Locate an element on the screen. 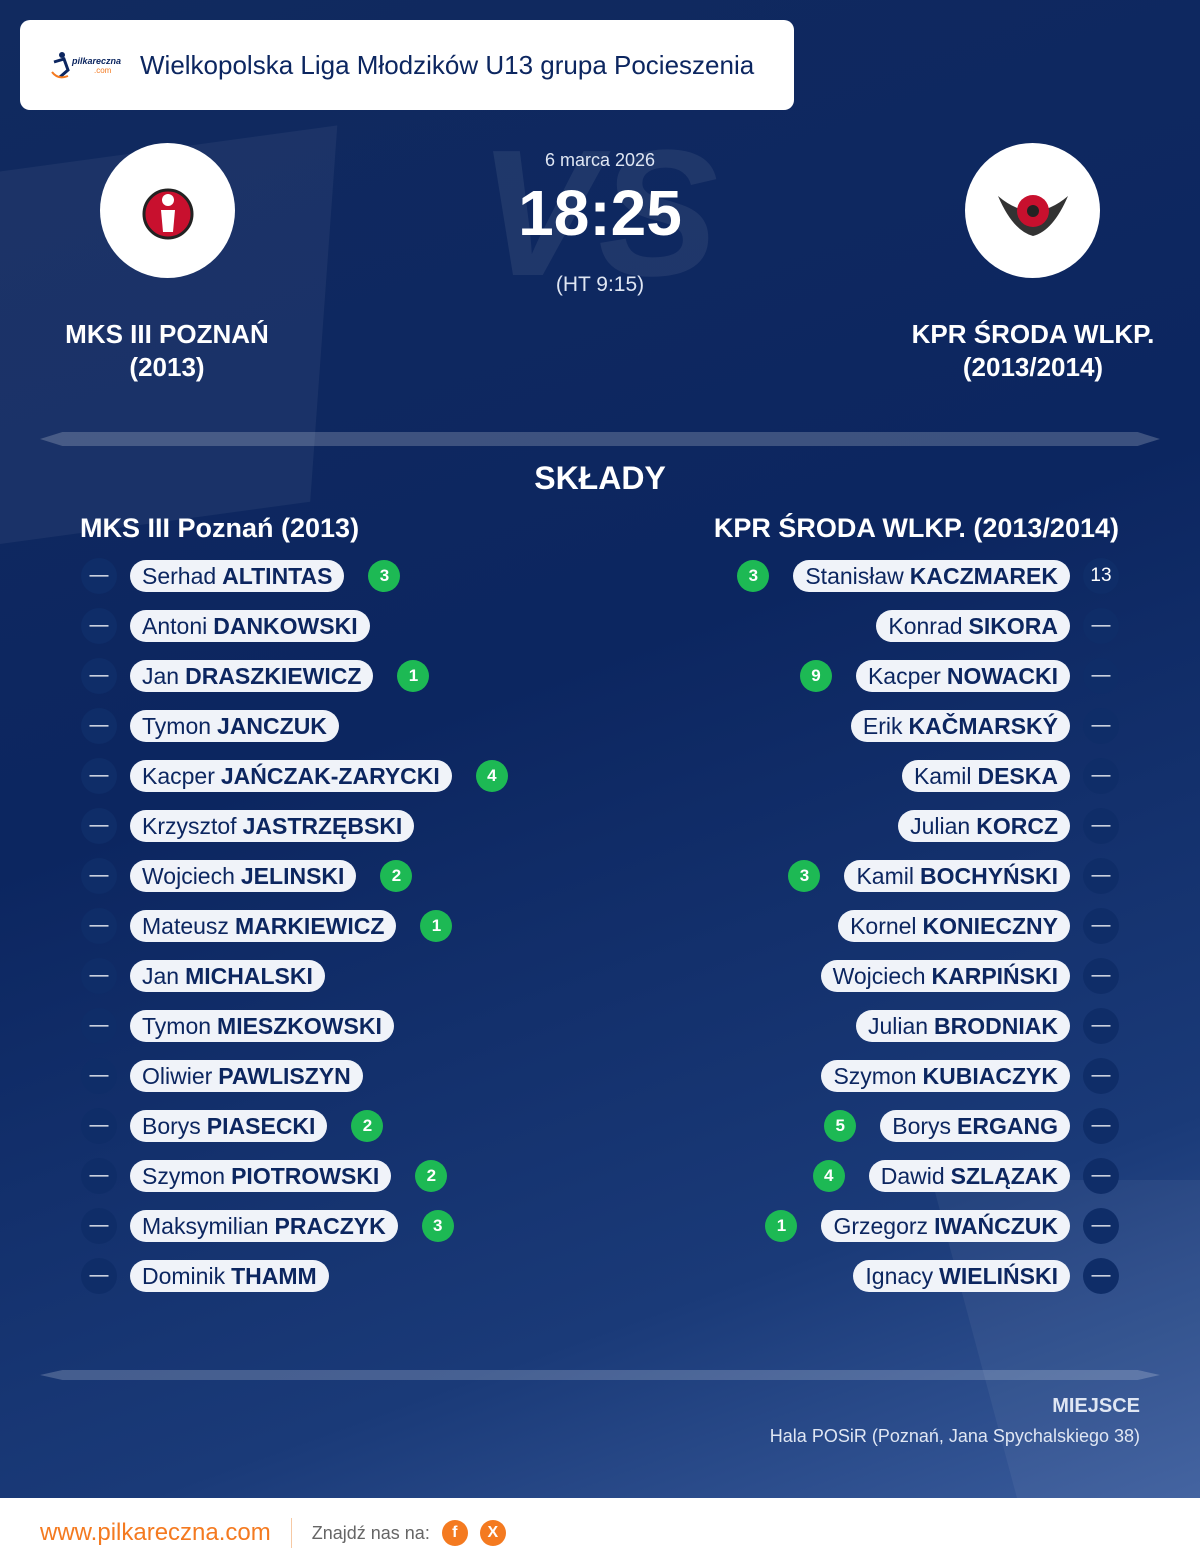 This screenshot has width=1200, height=1568. player-row: — Szymon KUBIACZYK is located at coordinates (970, 1076).